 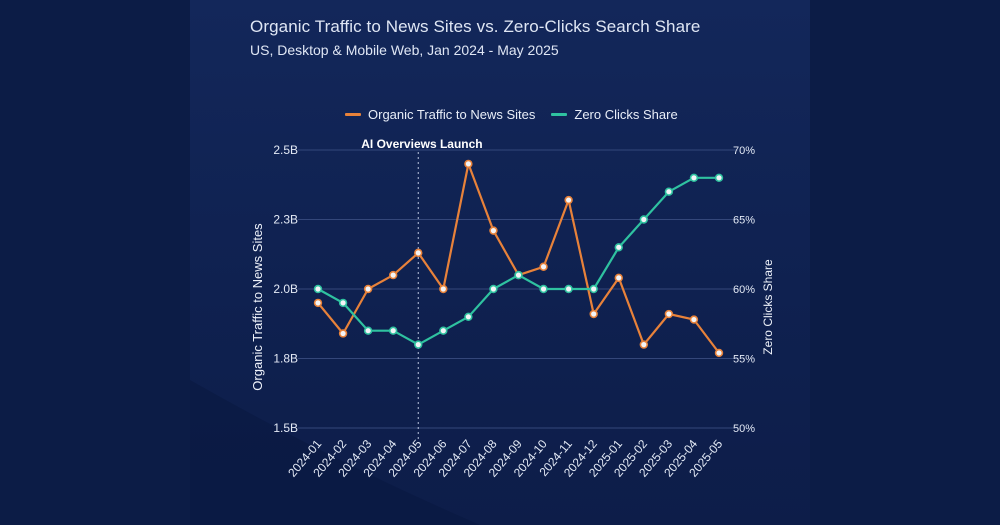 What do you see at coordinates (285, 428) in the screenshot?
I see `y-left-tick-label: 1.5B` at bounding box center [285, 428].